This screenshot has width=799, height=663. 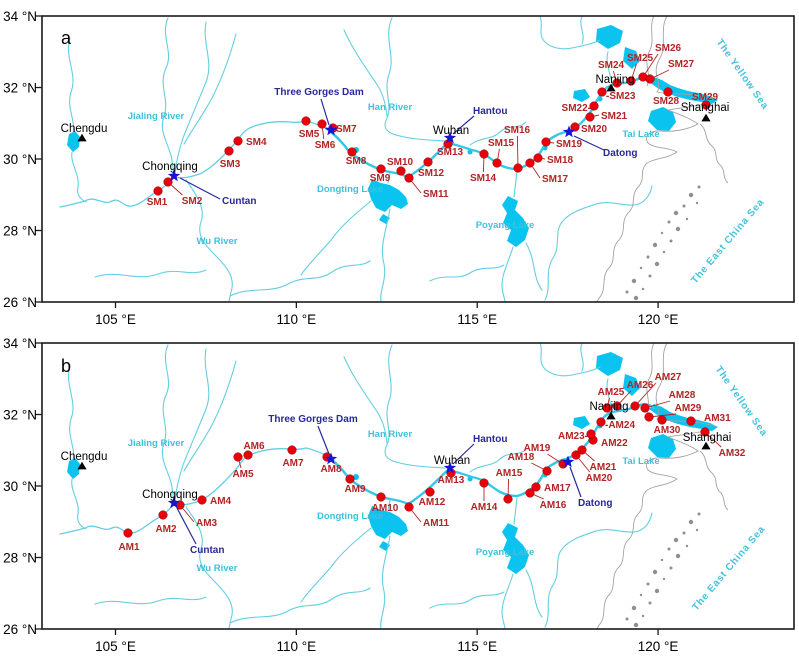 I want to click on site-marker-sm15, so click(x=497, y=163).